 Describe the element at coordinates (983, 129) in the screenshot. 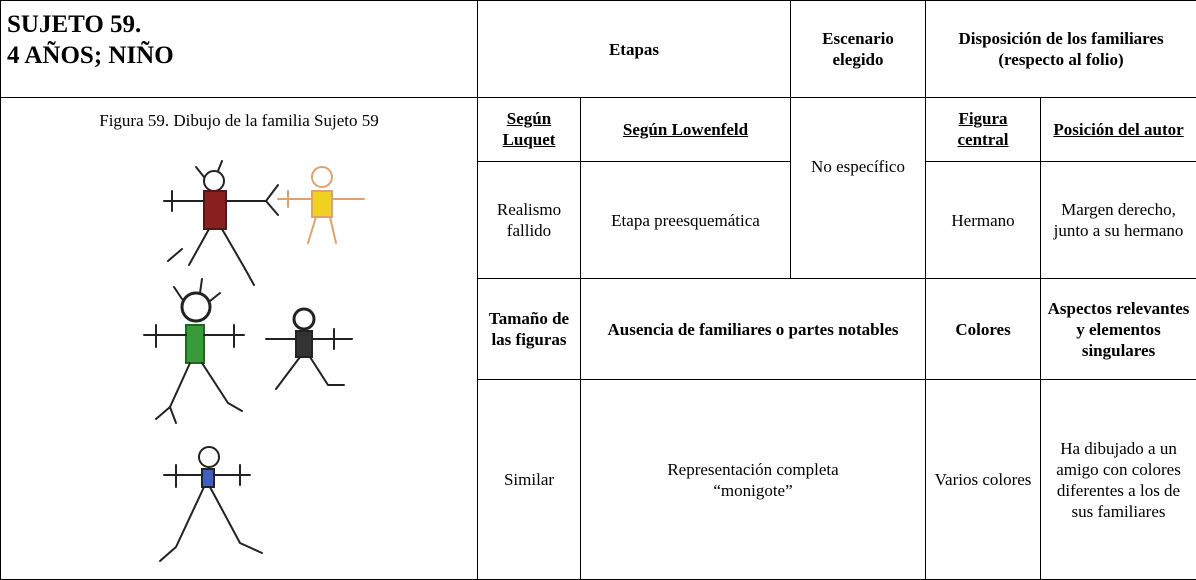

I see `subheader-cell: Figura central` at that location.